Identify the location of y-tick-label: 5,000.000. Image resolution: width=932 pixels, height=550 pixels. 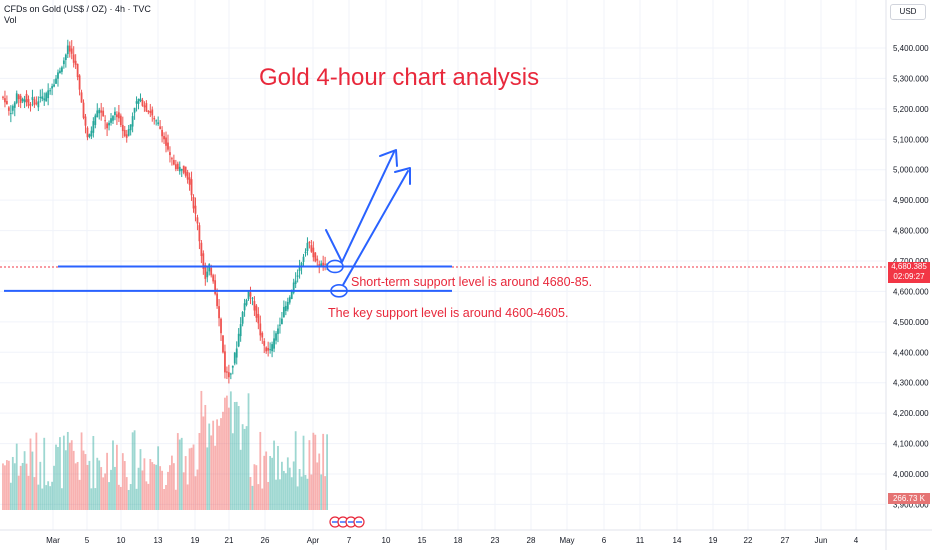
(911, 170).